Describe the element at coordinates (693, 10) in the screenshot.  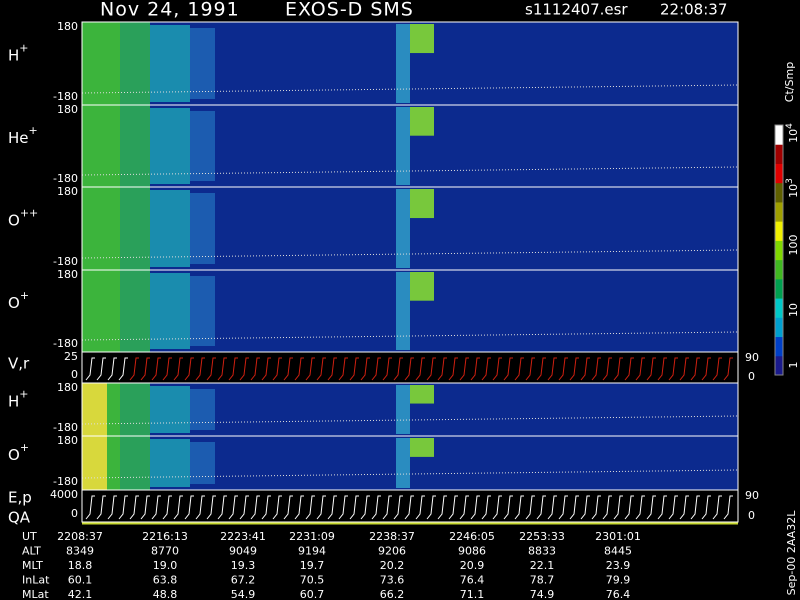
I see `time: 22:08:37` at that location.